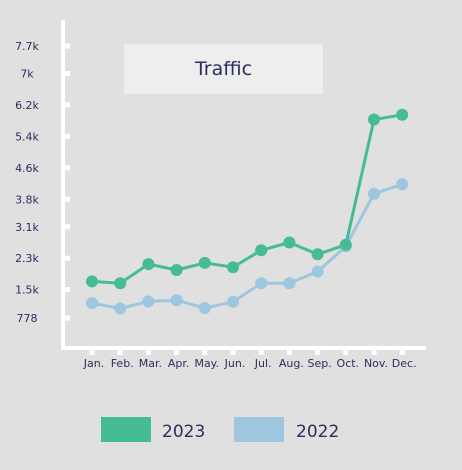  Describe the element at coordinates (291, 363) in the screenshot. I see `x-tick-label: Aug.` at that location.